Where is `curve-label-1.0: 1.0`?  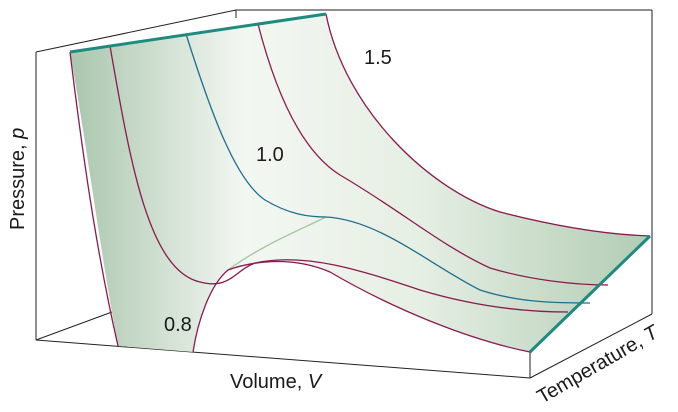 curve-label-1.0: 1.0 is located at coordinates (270, 155).